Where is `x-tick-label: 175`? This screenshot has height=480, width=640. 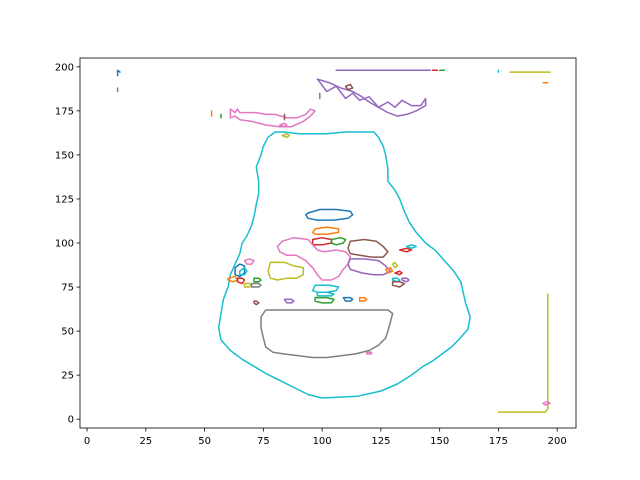 x-tick-label: 175 is located at coordinates (498, 441).